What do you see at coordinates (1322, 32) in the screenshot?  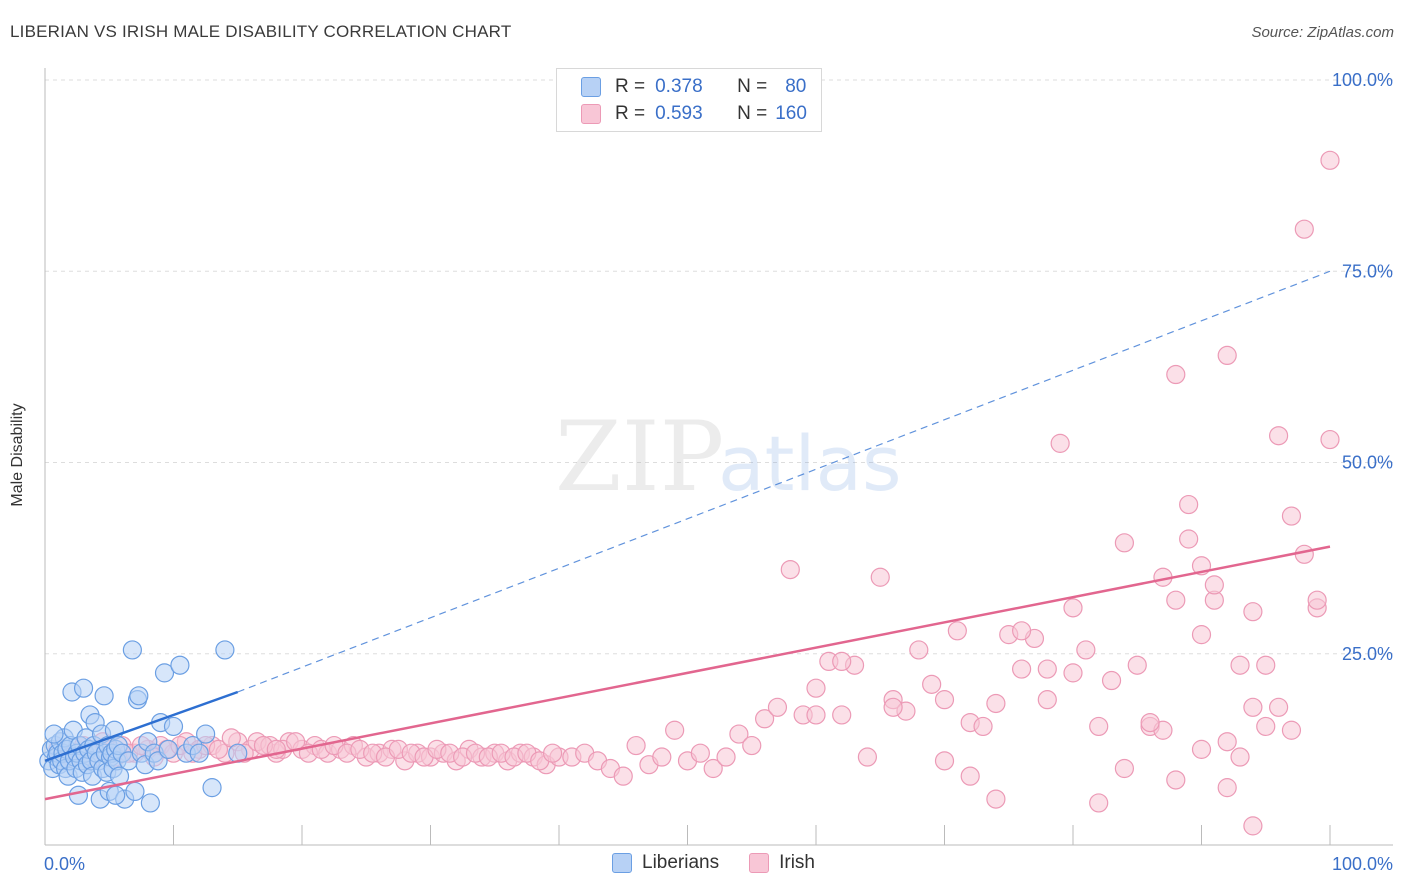 I see `source-label: Source: ZipAtlas.com` at bounding box center [1322, 32].